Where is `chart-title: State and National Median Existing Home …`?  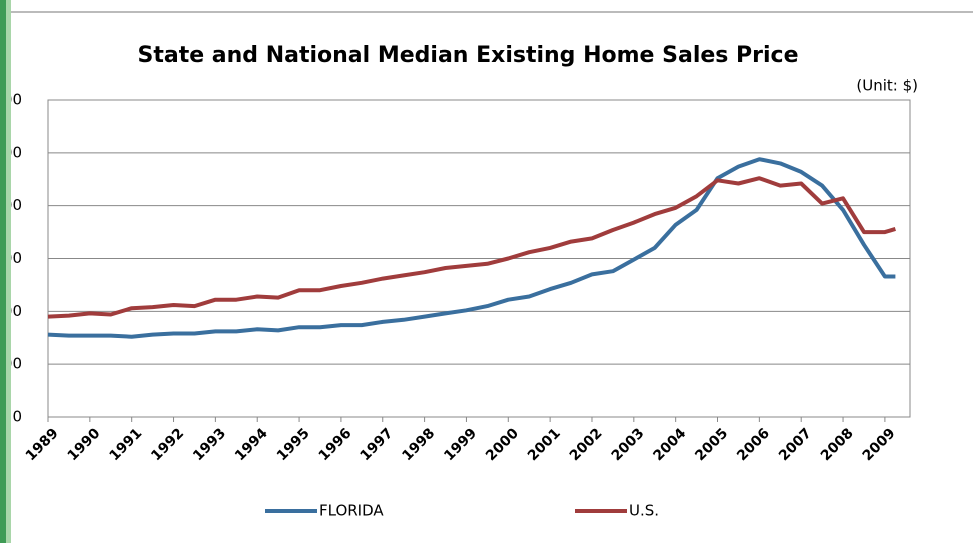 chart-title: State and National Median Existing Home … is located at coordinates (467, 55).